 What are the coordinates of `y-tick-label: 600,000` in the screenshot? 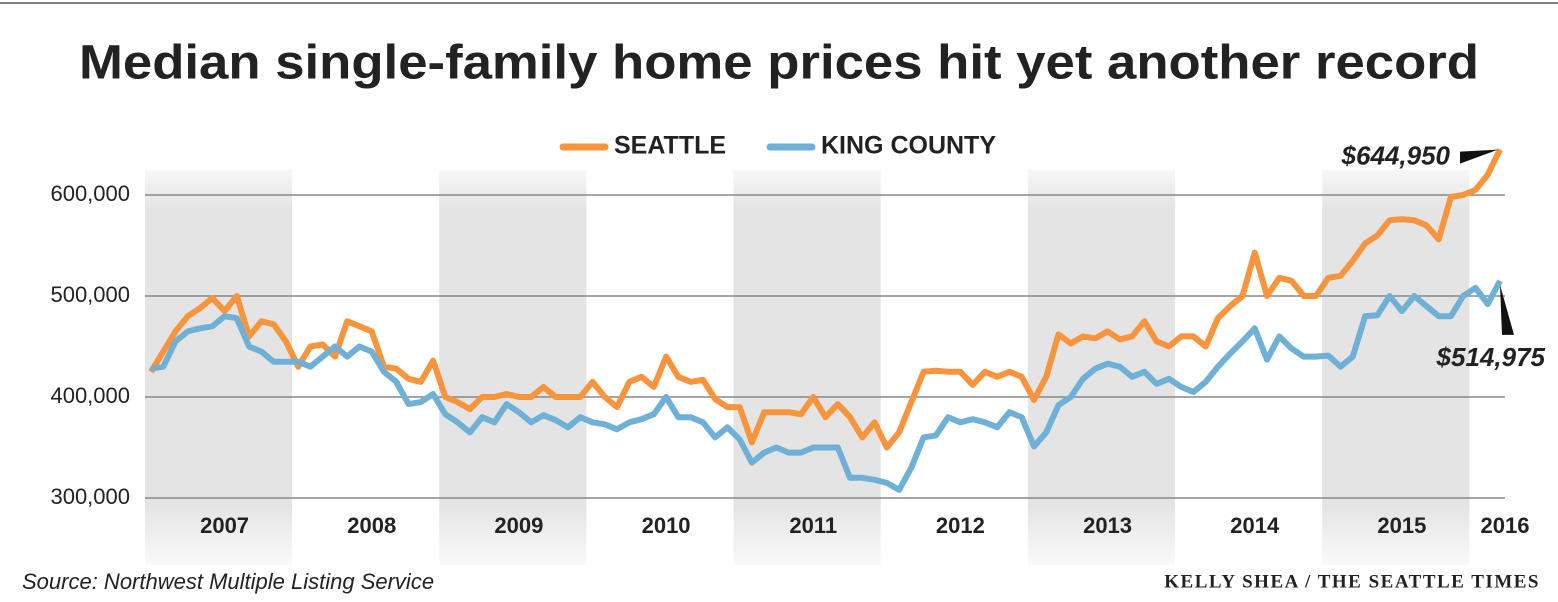 It's located at (90, 193).